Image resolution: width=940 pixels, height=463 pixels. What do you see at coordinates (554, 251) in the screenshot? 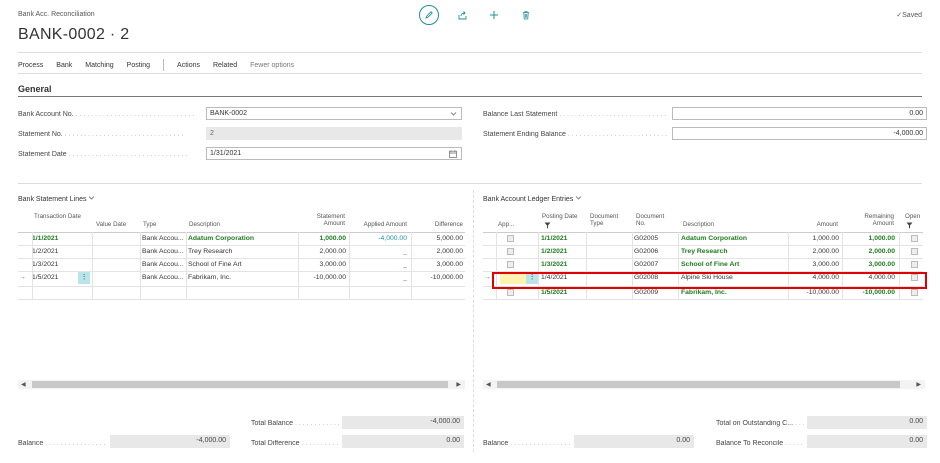
I see `cell-posting-date: 1/2/2021` at bounding box center [554, 251].